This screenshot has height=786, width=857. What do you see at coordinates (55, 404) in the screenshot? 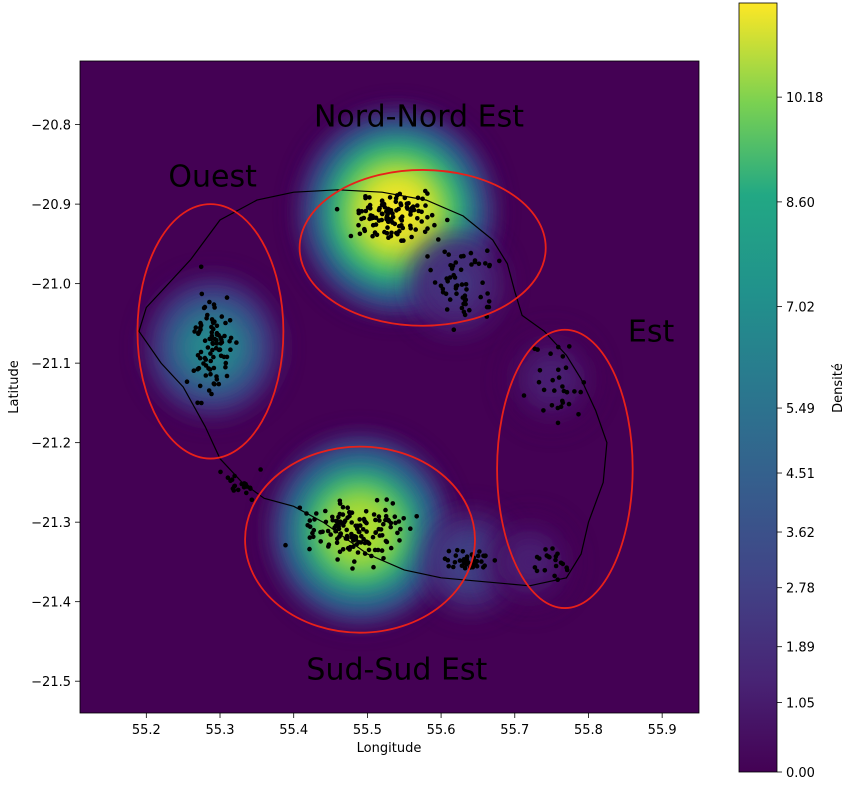
I see `y-axis: −20.8 −20.9 −21.0 −21.1 −21.2 −21.3 −21.4 −21.5` at bounding box center [55, 404].